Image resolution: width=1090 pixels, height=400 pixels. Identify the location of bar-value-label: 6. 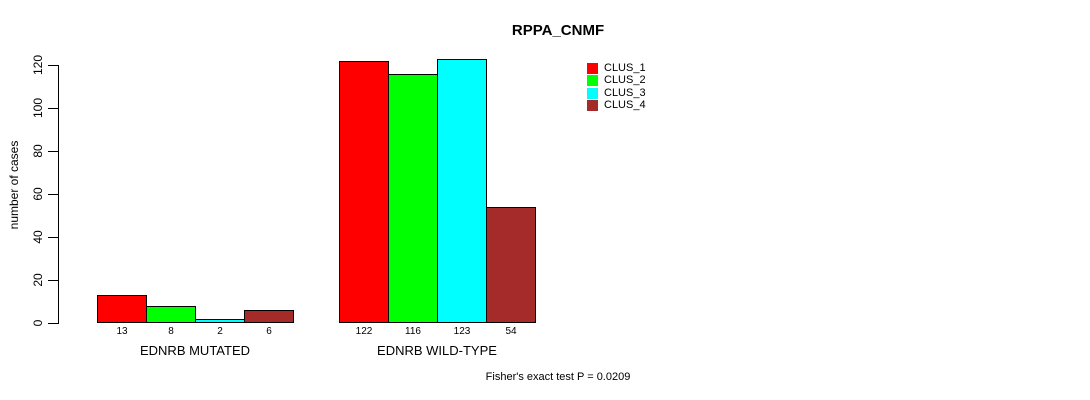
(269, 331).